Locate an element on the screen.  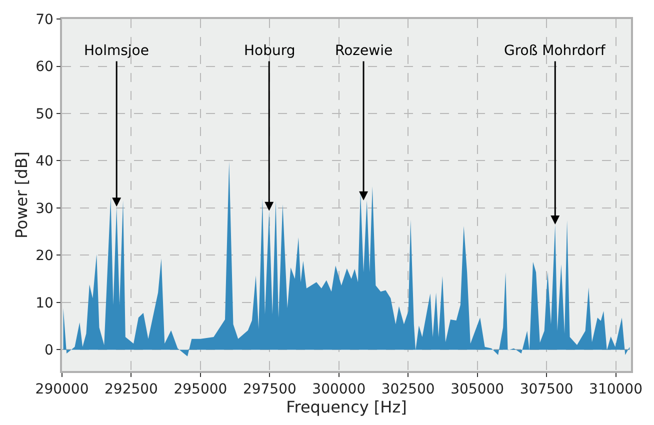
y-tick-label: 20 is located at coordinates (45, 256).